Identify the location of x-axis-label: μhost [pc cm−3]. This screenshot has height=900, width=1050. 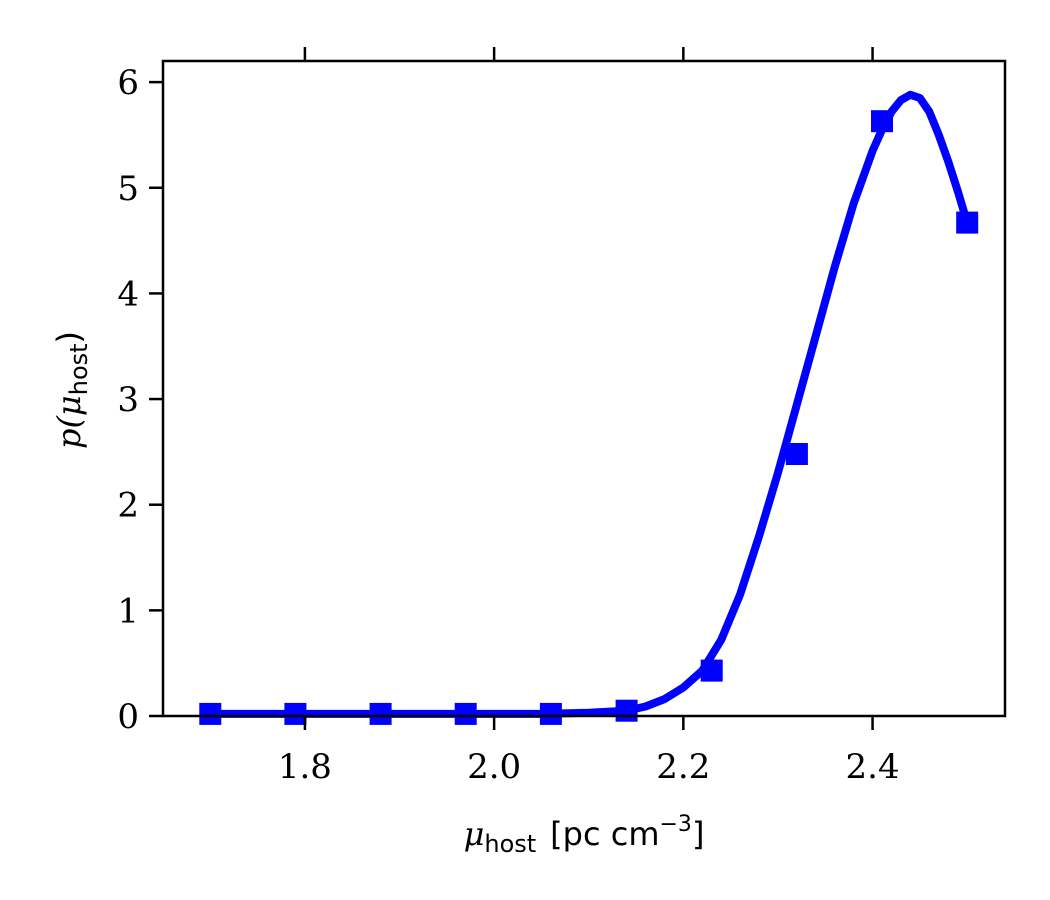
(584, 835).